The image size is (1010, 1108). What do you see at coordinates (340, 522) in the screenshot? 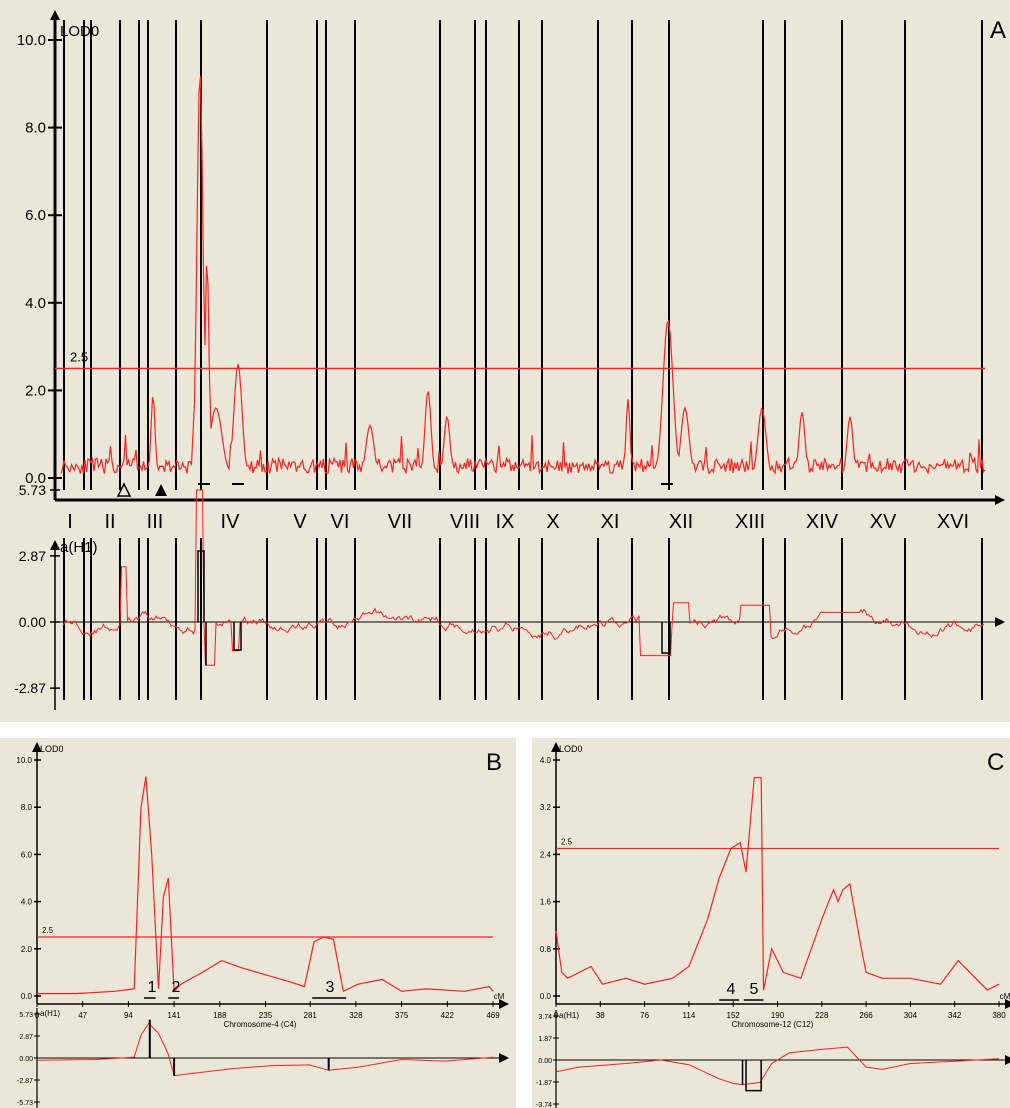
I see `chromosome-label: VI` at bounding box center [340, 522].